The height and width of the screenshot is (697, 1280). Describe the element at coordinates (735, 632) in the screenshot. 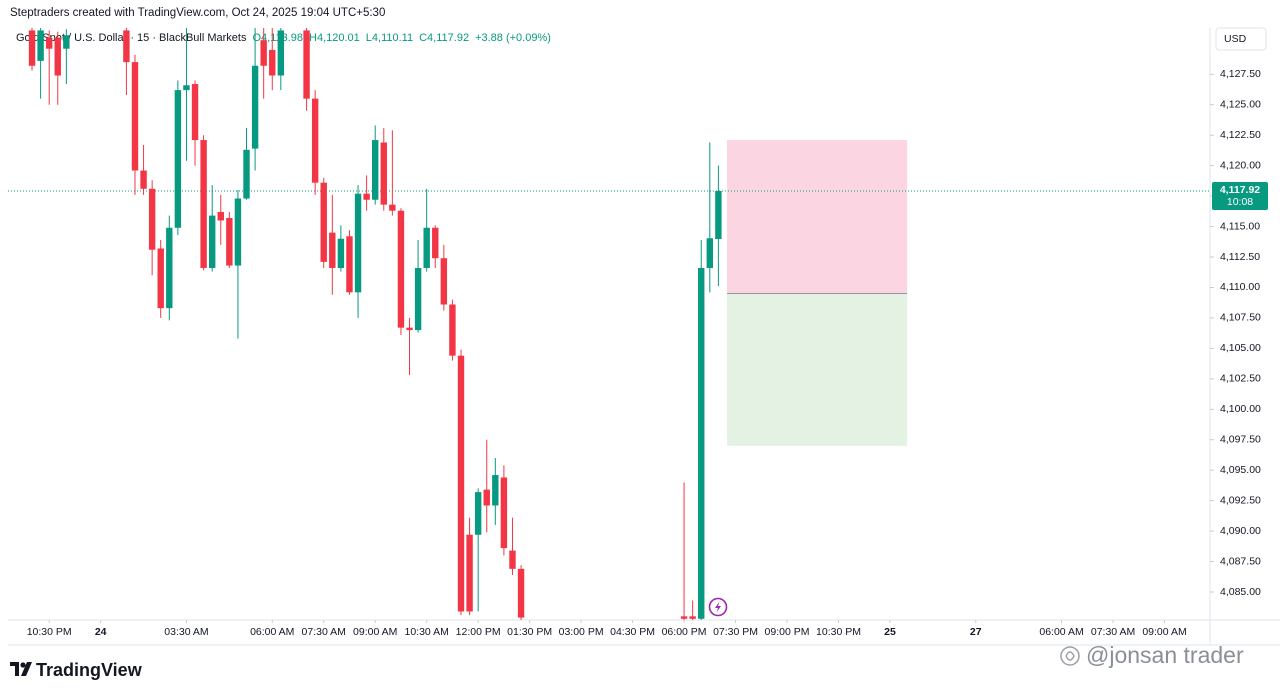

I see `x-tick-label: 07:30 PM` at that location.